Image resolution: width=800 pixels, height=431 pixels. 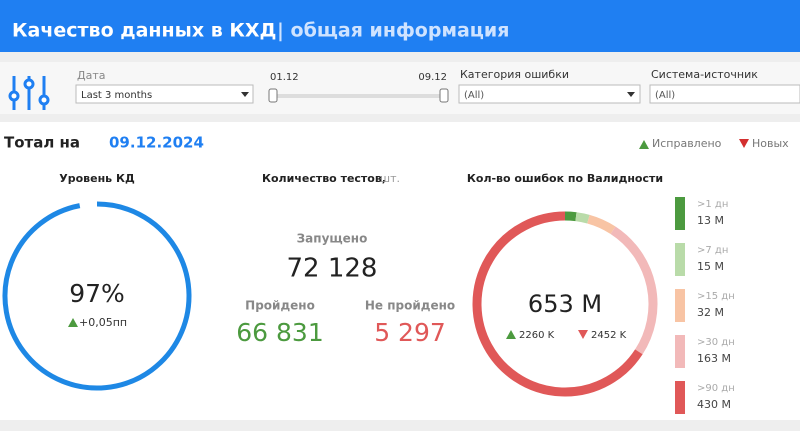 I want to click on legend-name: >7 дн, so click(x=712, y=250).